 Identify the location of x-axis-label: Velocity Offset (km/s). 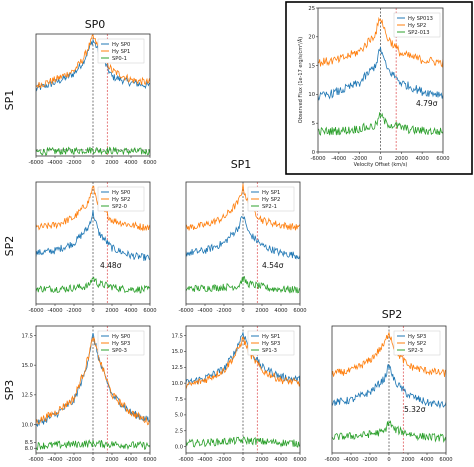
(381, 165).